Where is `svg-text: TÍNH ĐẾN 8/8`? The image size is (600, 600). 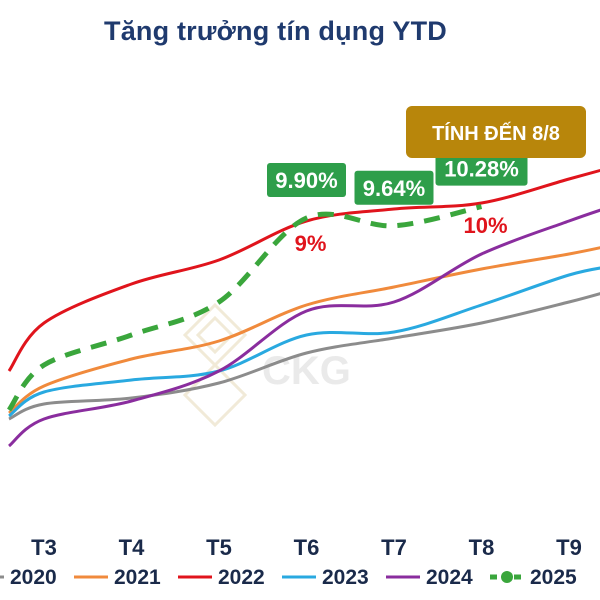
svg-text: TÍNH ĐẾN 8/8 is located at coordinates (496, 133).